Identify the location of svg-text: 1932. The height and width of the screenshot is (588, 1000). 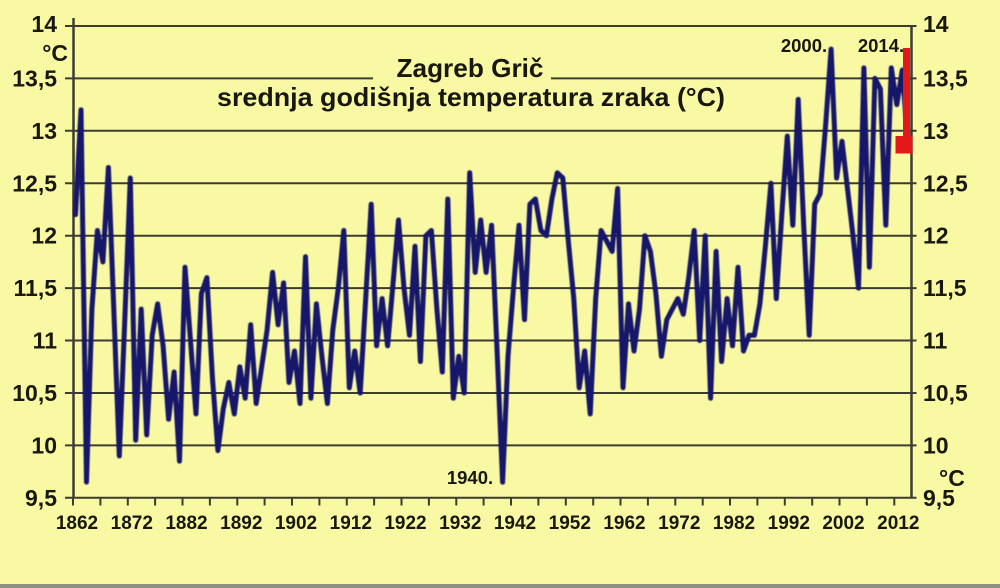
(460, 523).